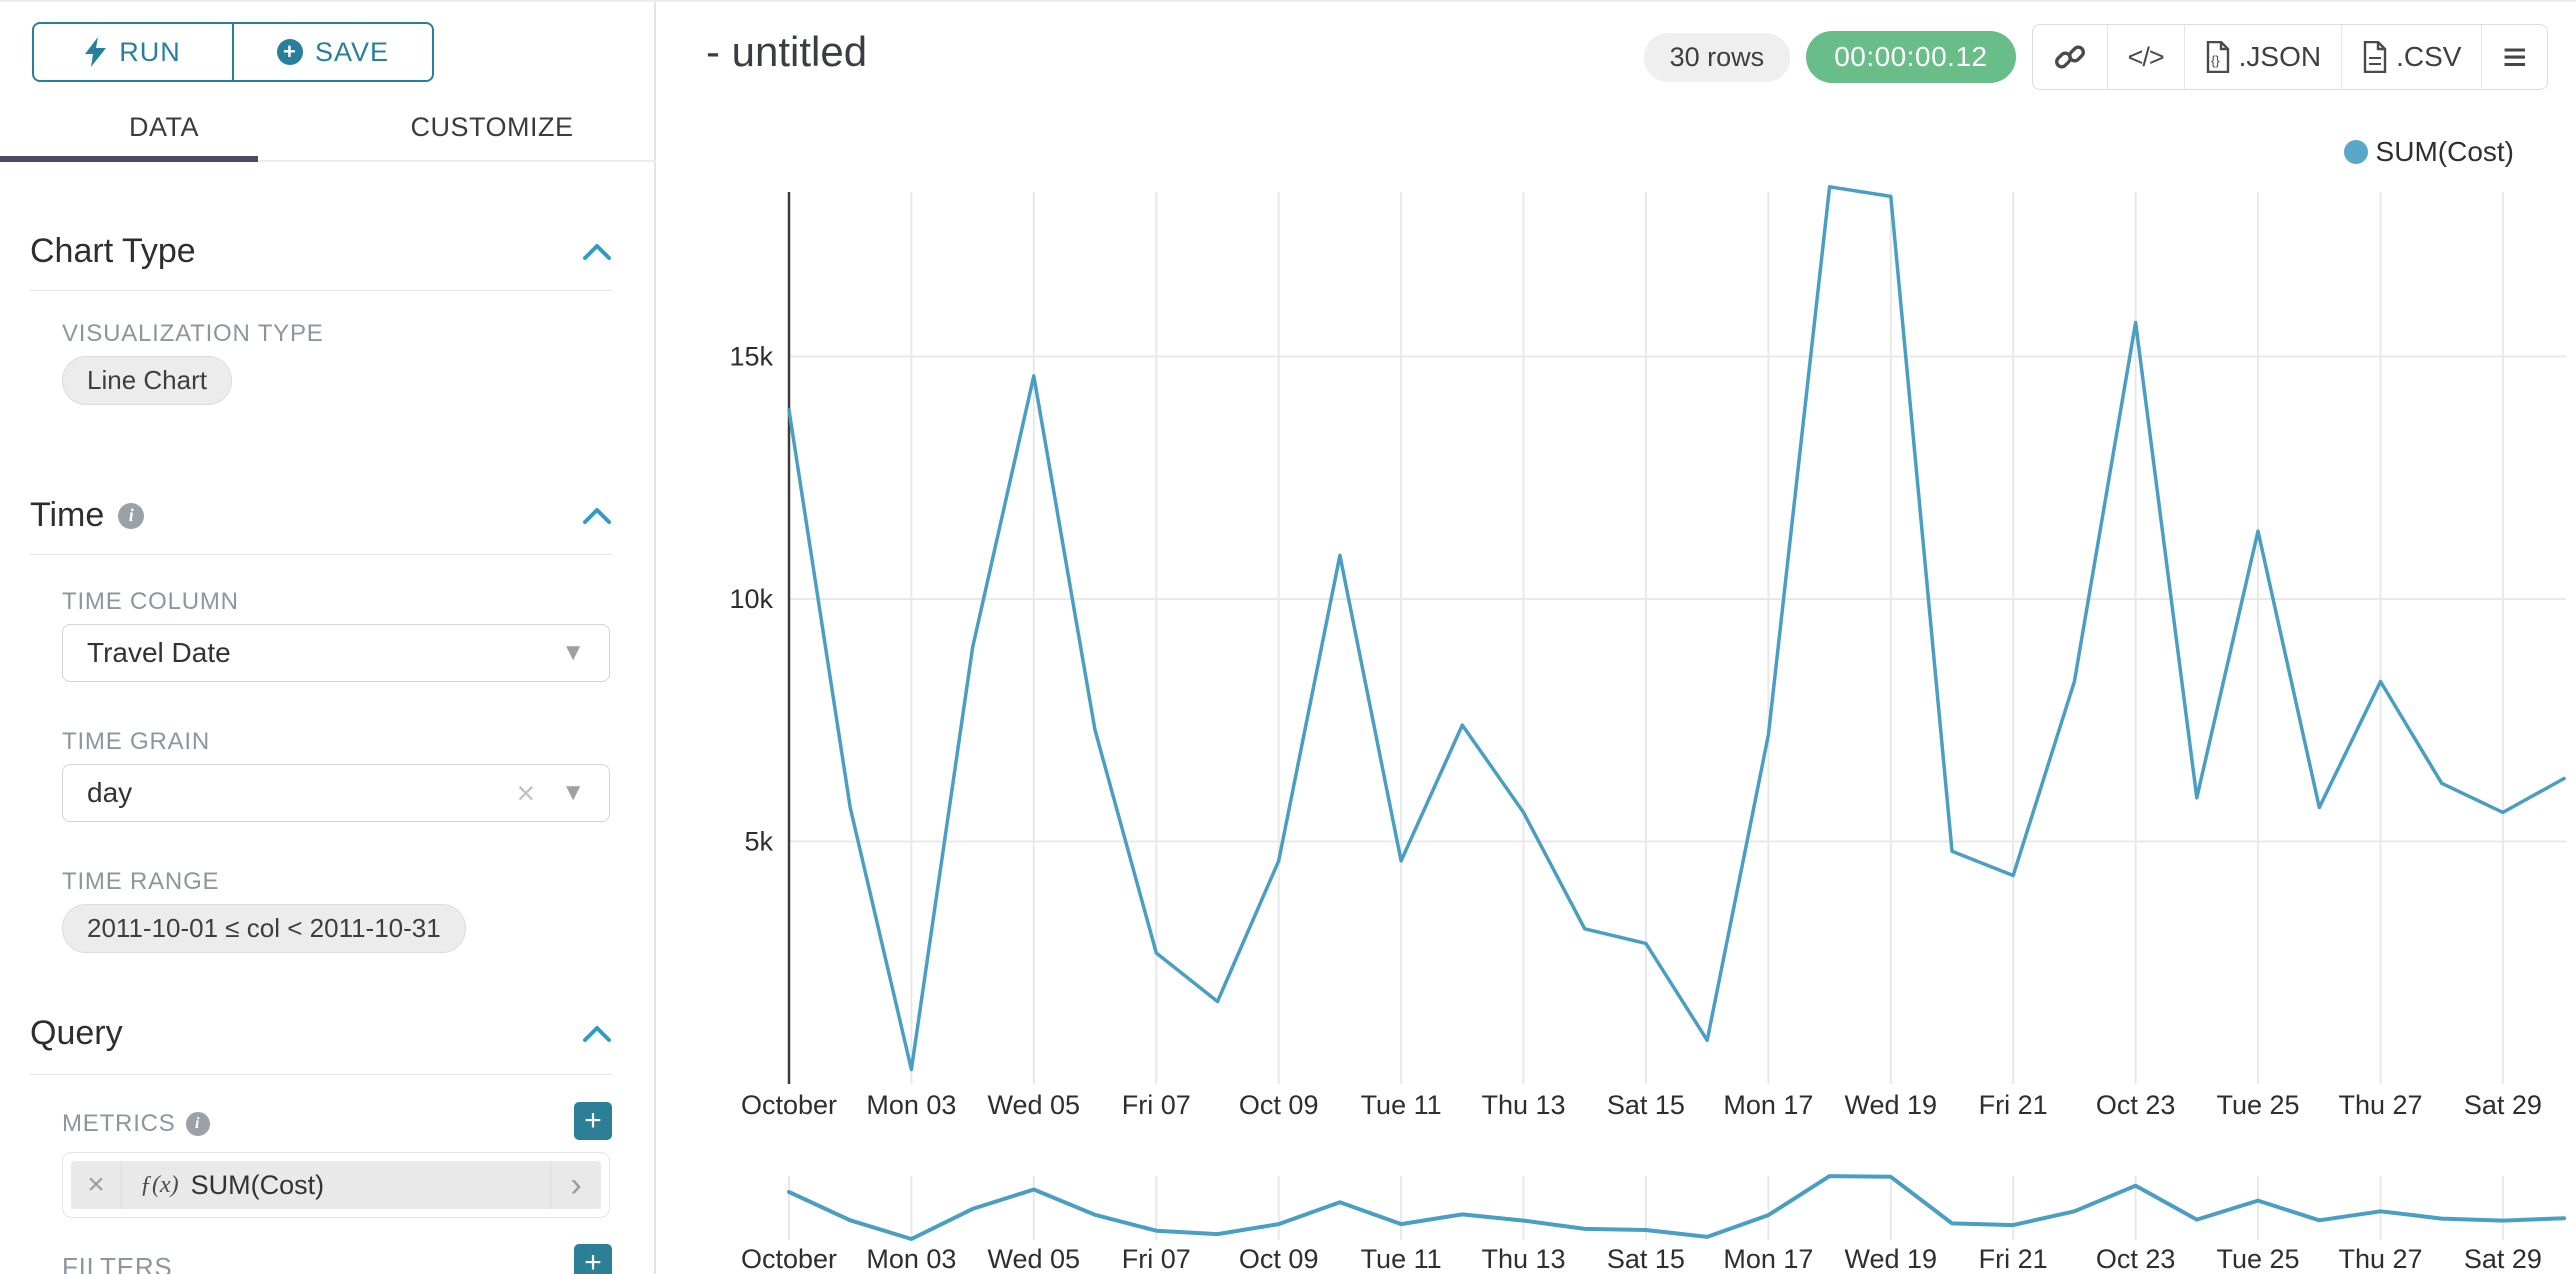 The image size is (2576, 1274). Describe the element at coordinates (159, 1184) in the screenshot. I see `function-fx-icon: ƒ(x)` at that location.